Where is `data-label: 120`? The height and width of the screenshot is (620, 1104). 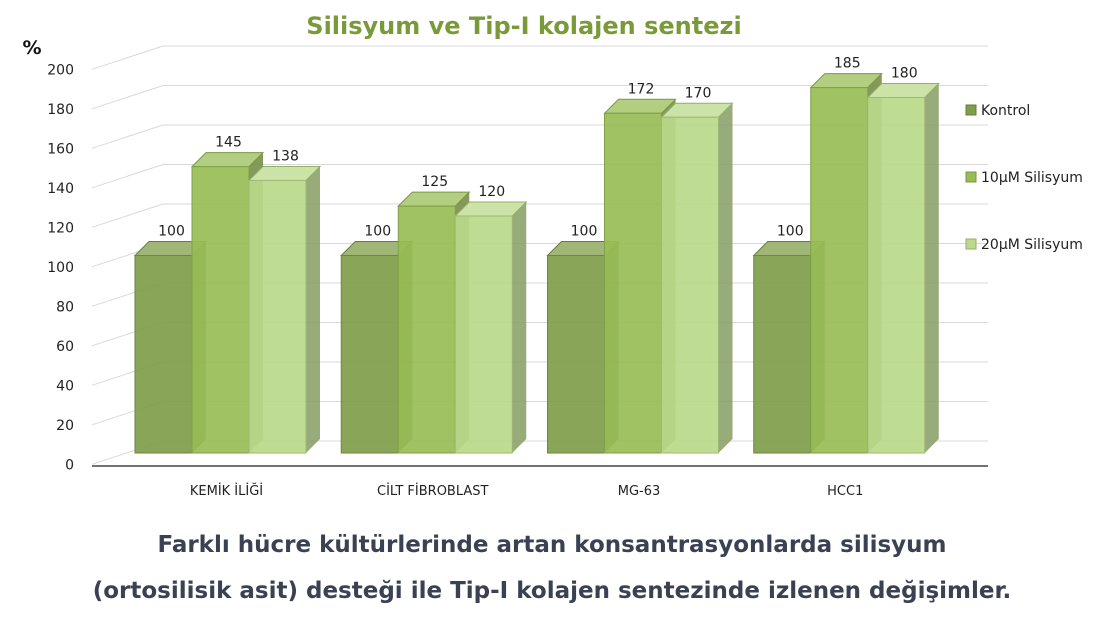
data-label: 120 is located at coordinates (491, 192).